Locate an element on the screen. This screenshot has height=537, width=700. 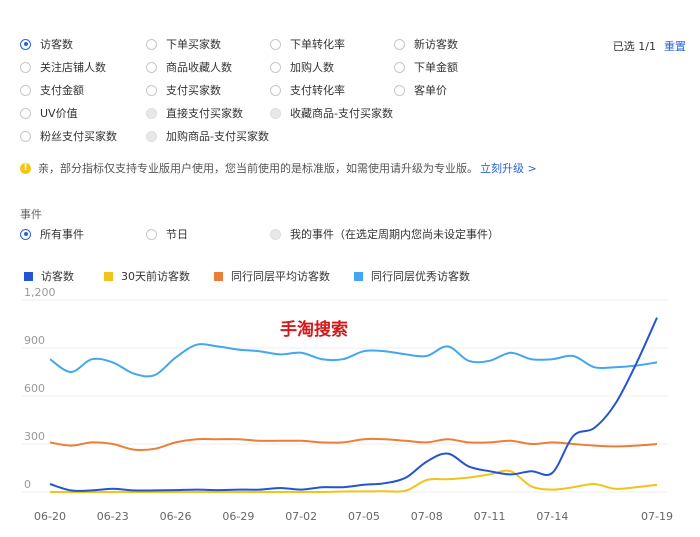
y-tick-label: 0 is located at coordinates (27, 484).